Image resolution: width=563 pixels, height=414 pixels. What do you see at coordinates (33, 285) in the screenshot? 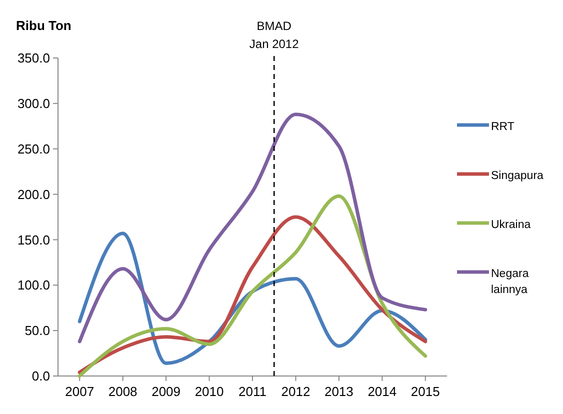
I see `y-tick-label: 100.0` at bounding box center [33, 285].